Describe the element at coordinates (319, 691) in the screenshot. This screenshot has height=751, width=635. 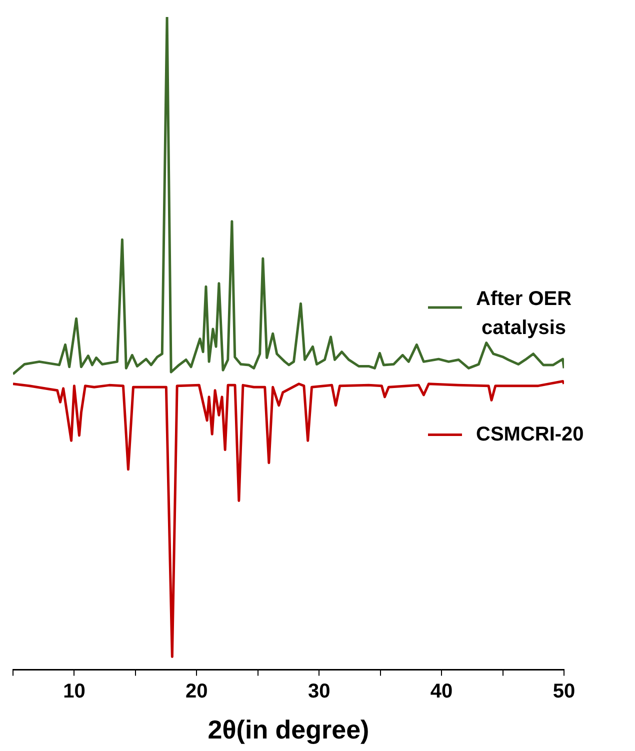
I see `x-tick-label: 30` at that location.